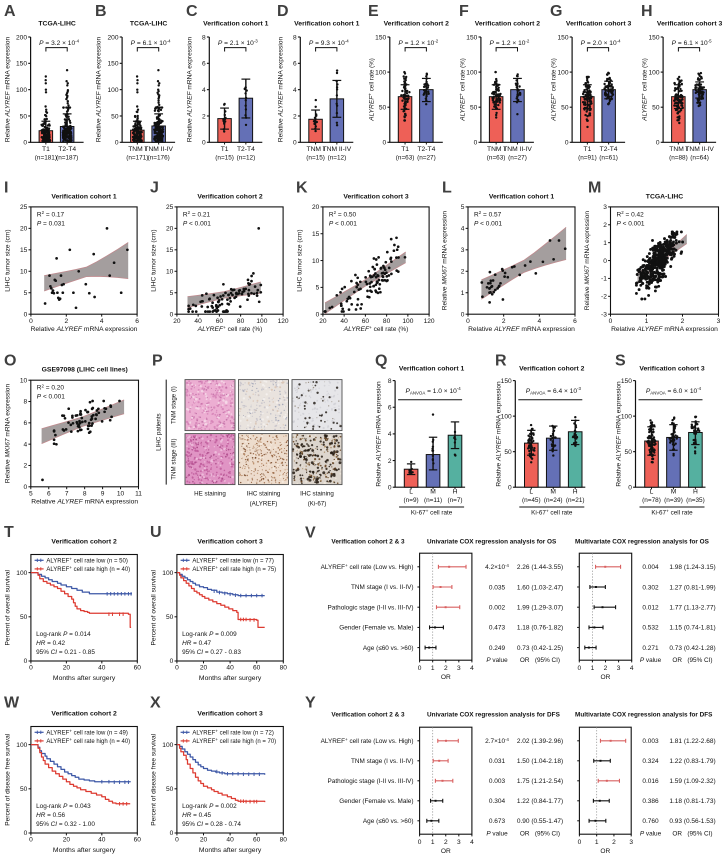 This screenshot has width=728, height=860. Describe the element at coordinates (631, 223) in the screenshot. I see `svg-text: P < 0.001` at that location.